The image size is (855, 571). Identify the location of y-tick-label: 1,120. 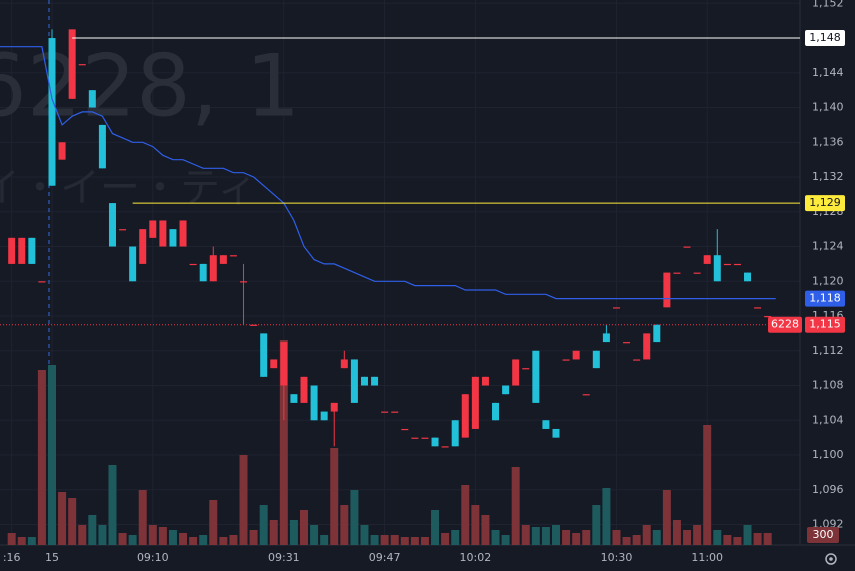
(828, 280).